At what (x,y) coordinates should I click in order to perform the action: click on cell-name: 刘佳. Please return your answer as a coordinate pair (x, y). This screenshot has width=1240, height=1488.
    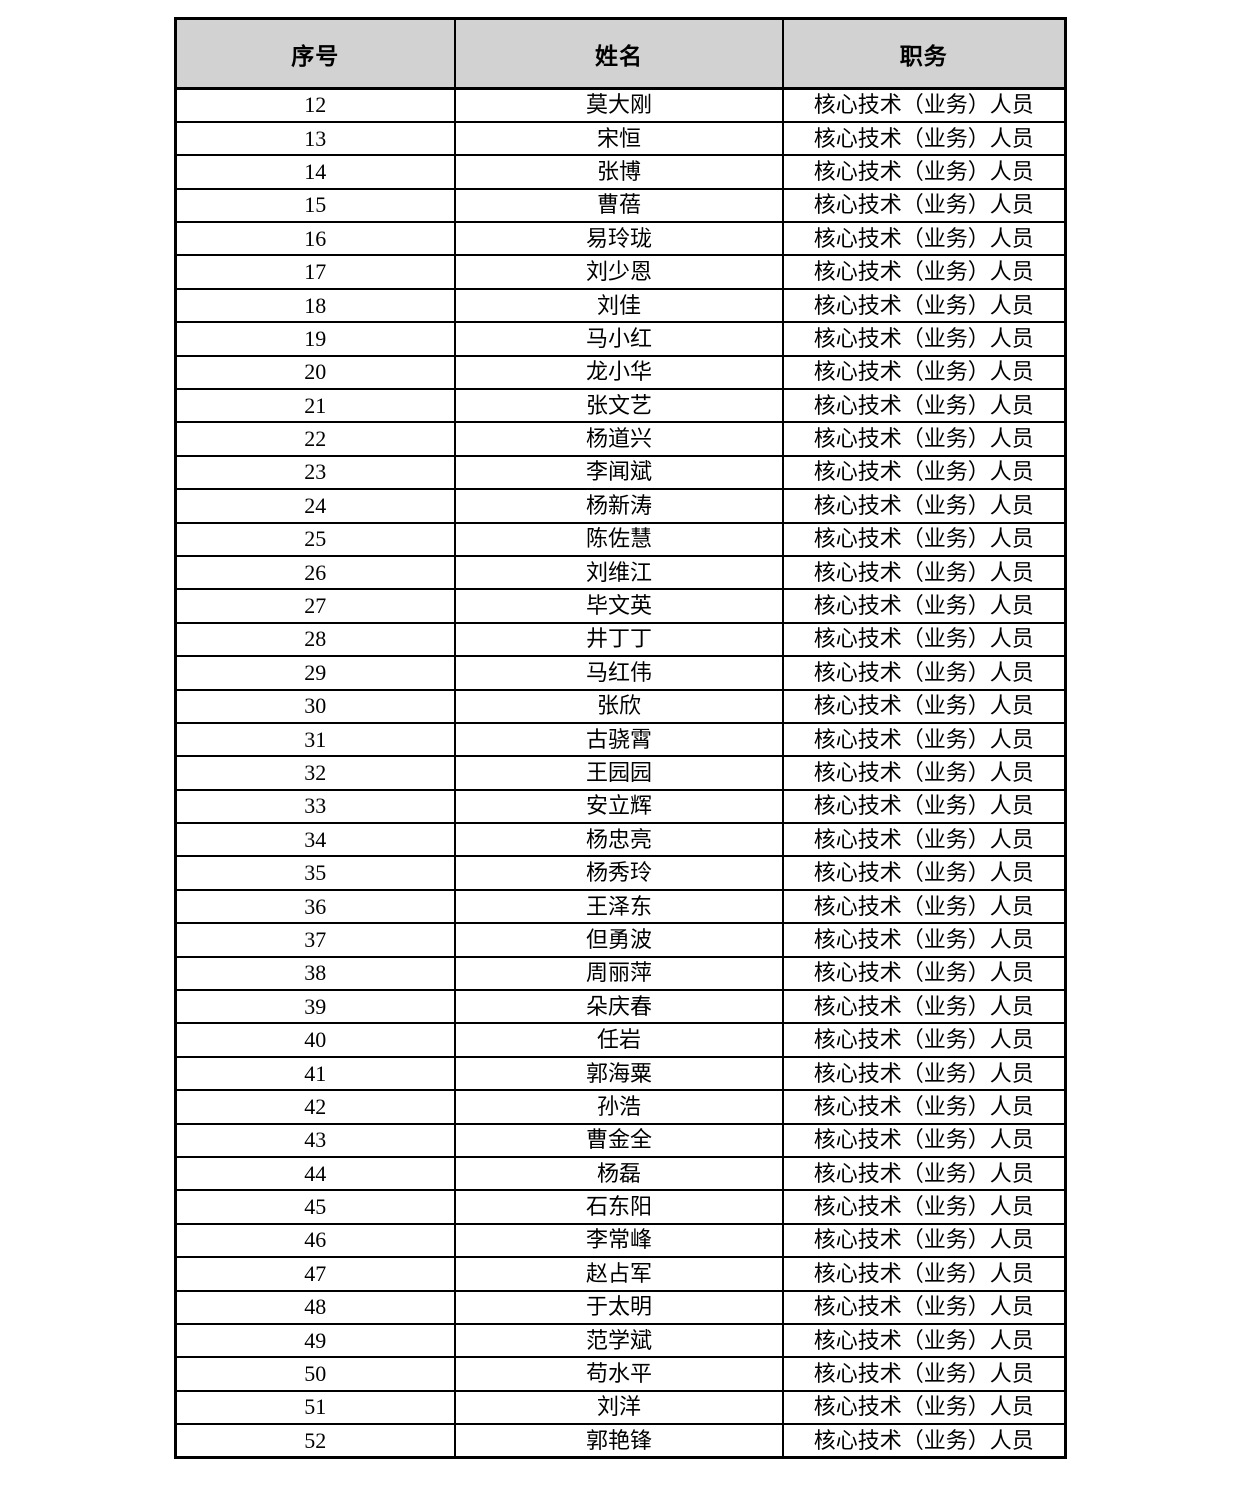
    Looking at the image, I should click on (619, 305).